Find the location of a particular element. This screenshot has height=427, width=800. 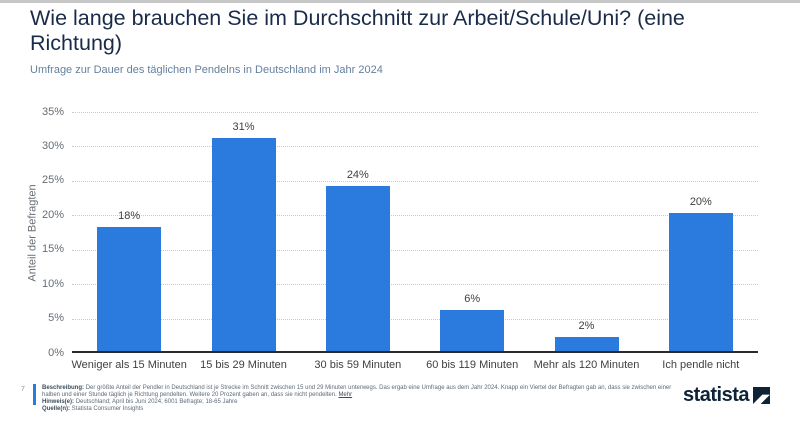

bar-value-label: 20% is located at coordinates (700, 202).